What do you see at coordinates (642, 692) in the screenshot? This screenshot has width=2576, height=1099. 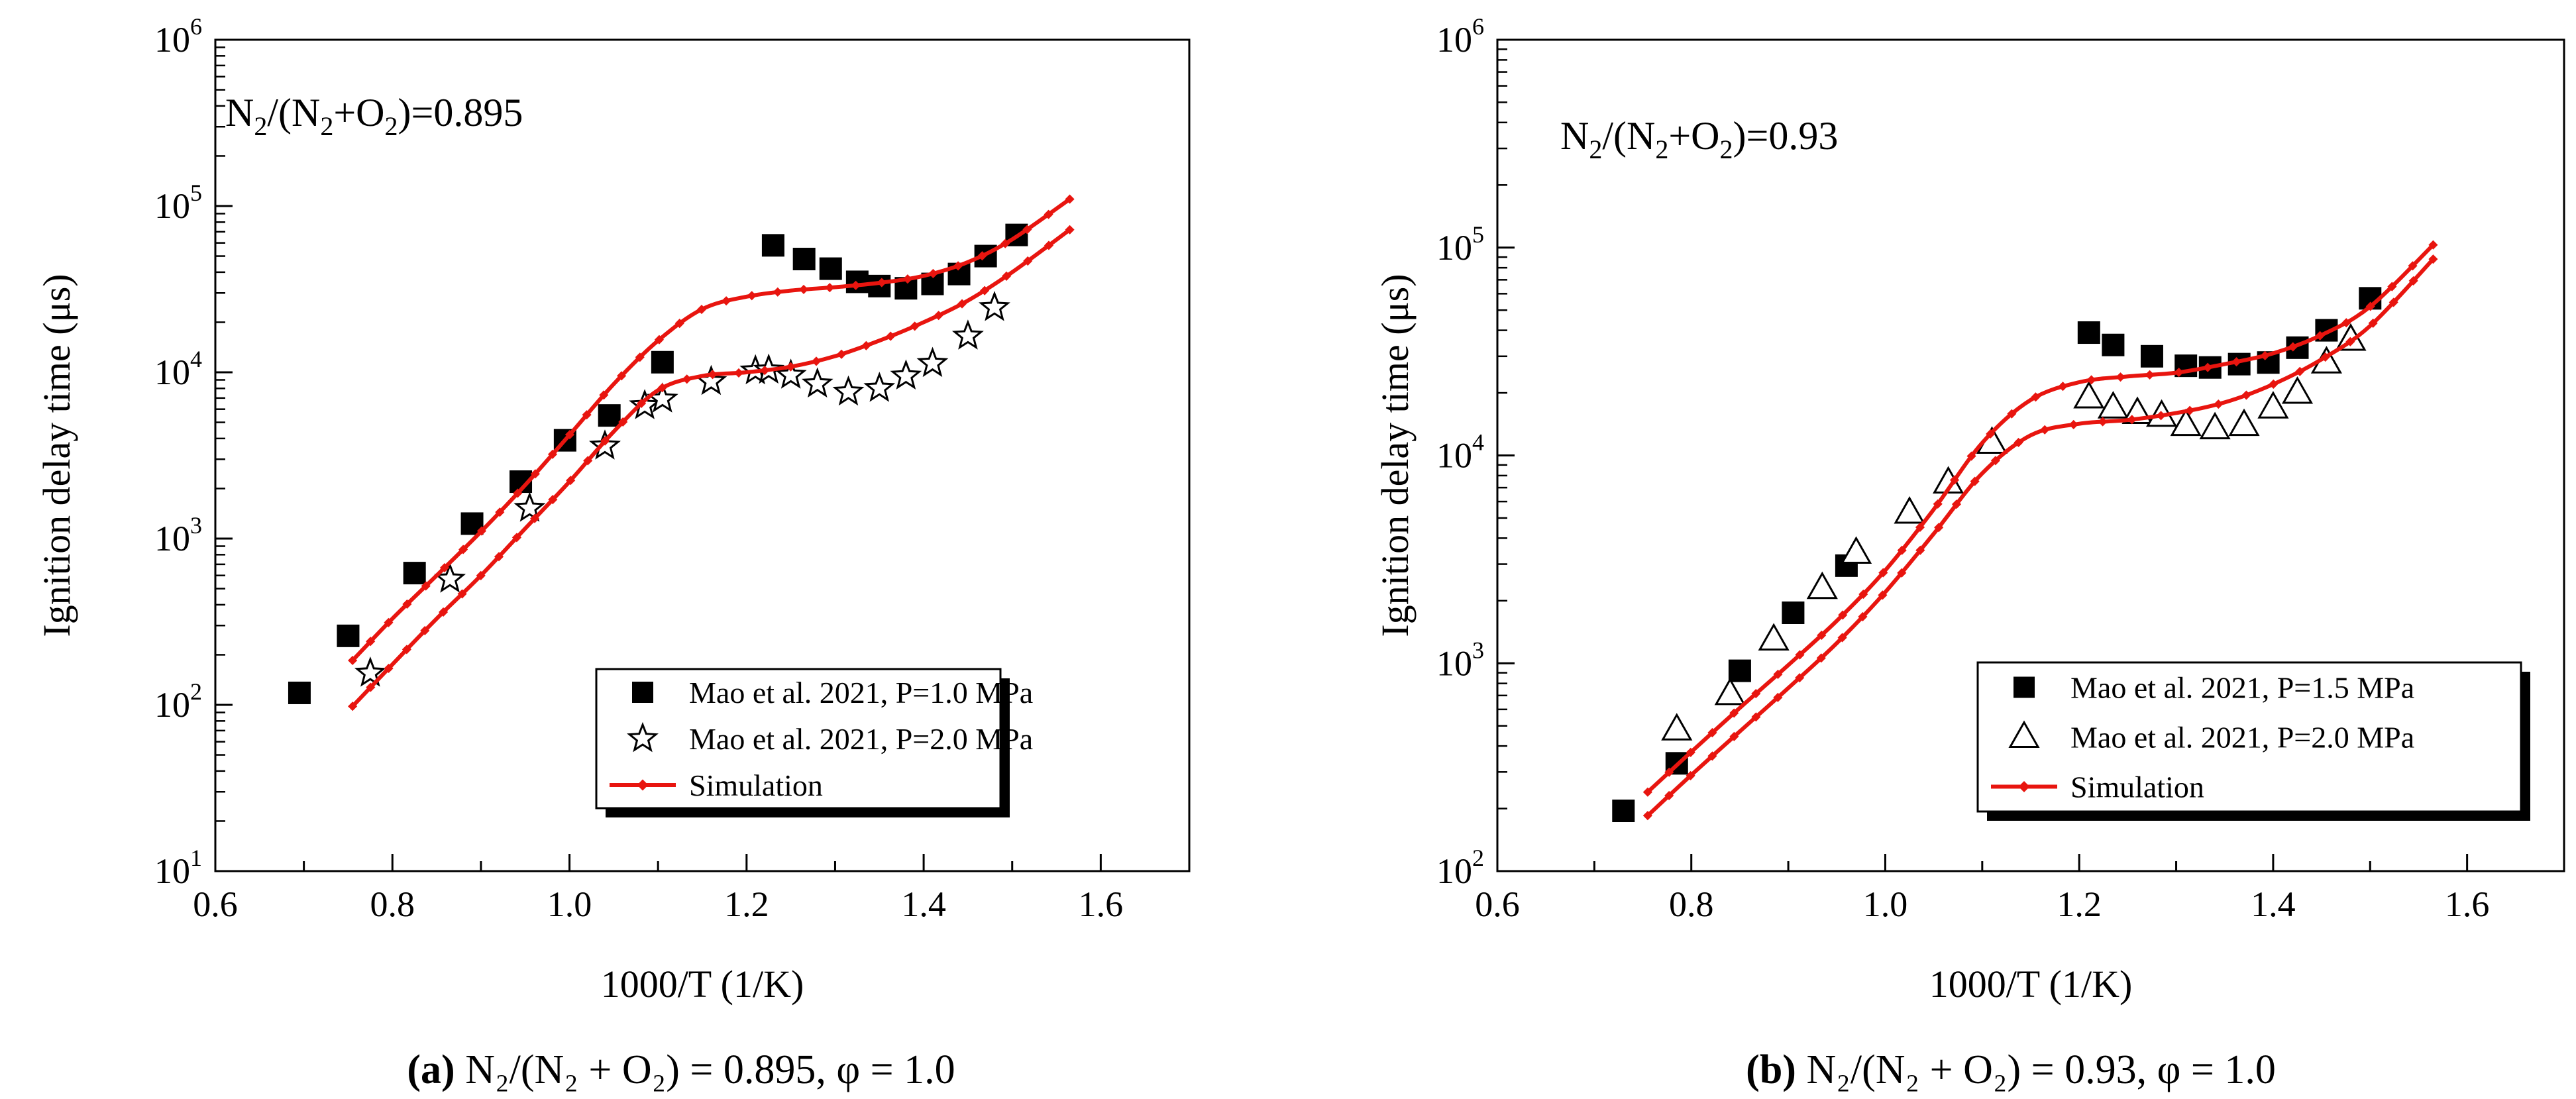 I see `legend-marker-square` at bounding box center [642, 692].